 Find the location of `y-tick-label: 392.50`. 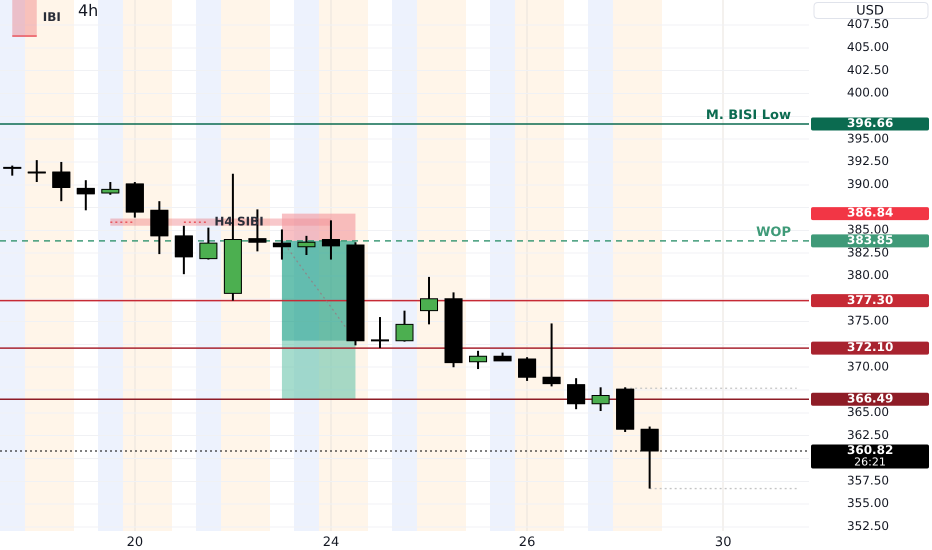

y-tick-label: 392.50 is located at coordinates (868, 161).